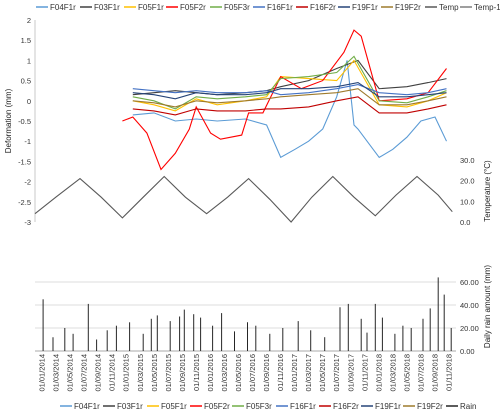 The image size is (500, 414). Describe the element at coordinates (469, 282) in the screenshot. I see `rain-tick: 60.00` at that location.